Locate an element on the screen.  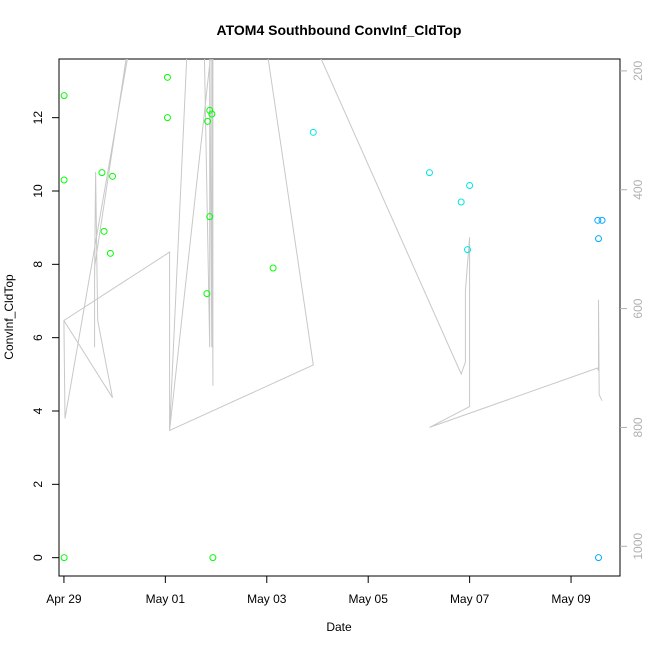
y-axis-label: ConvInf_CldTop is located at coordinates (9, 317).